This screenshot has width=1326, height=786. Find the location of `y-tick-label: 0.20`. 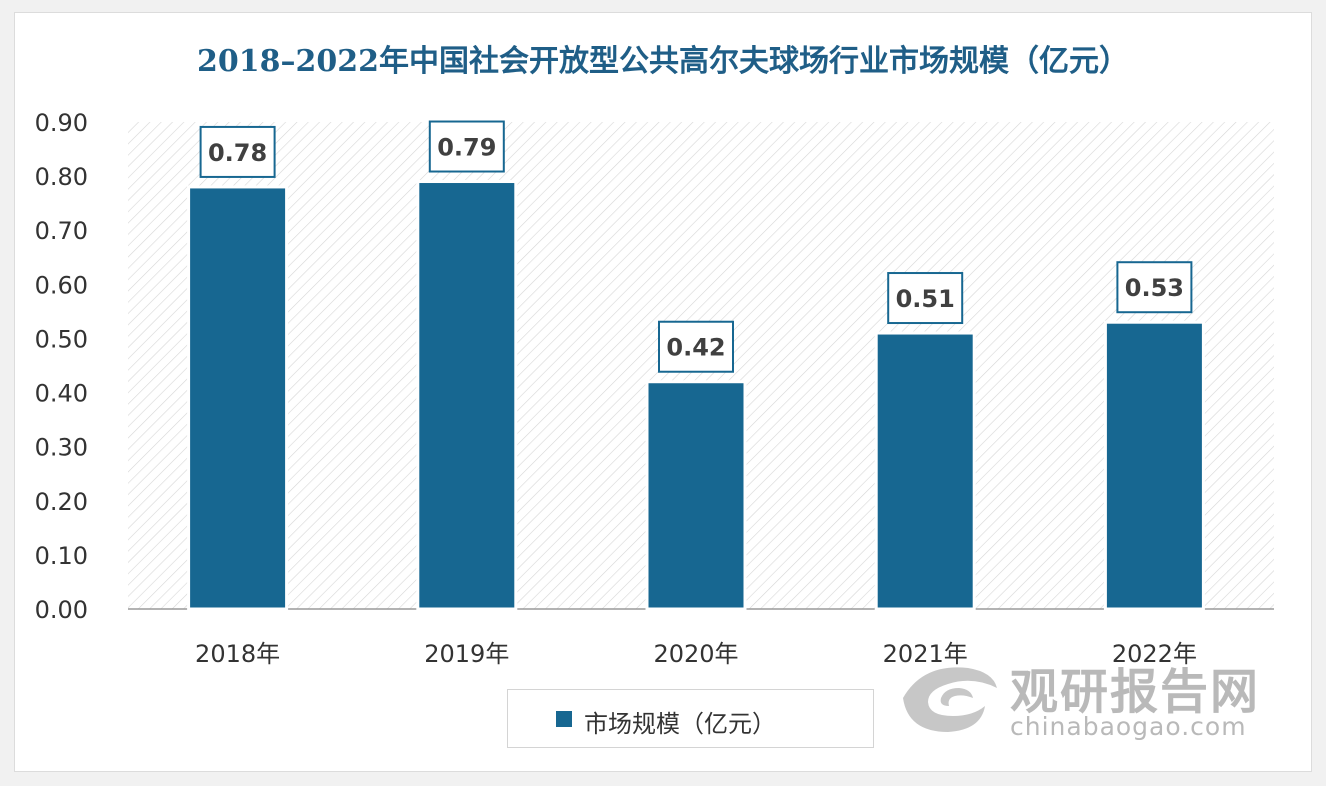

y-tick-label: 0.20 is located at coordinates (61, 502).